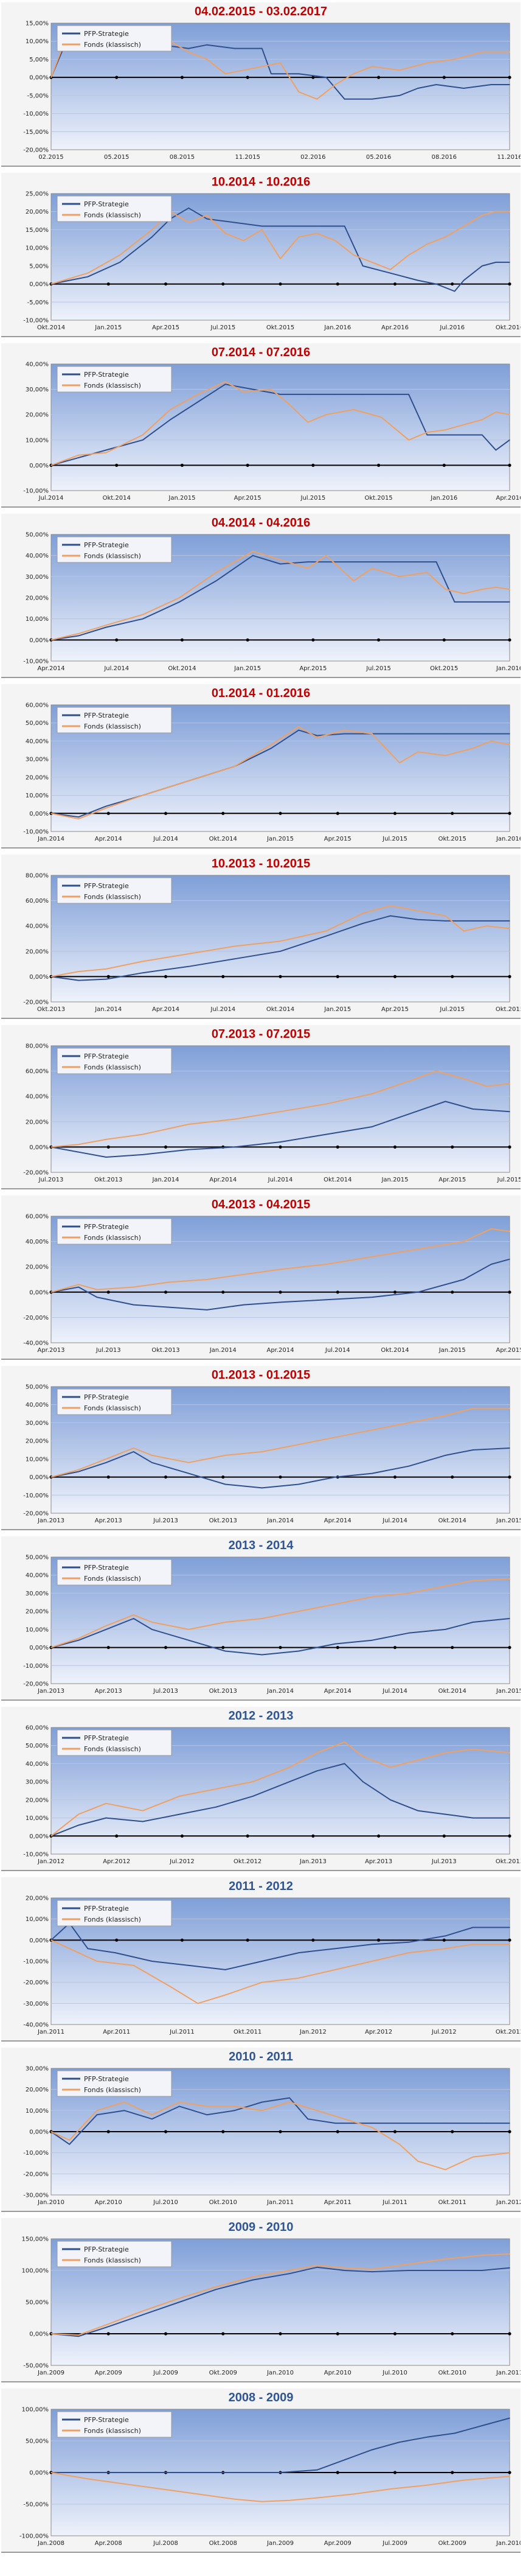 This screenshot has width=523, height=2576. What do you see at coordinates (261, 1887) in the screenshot?
I see `chart-title: 2011 - 2012` at bounding box center [261, 1887].